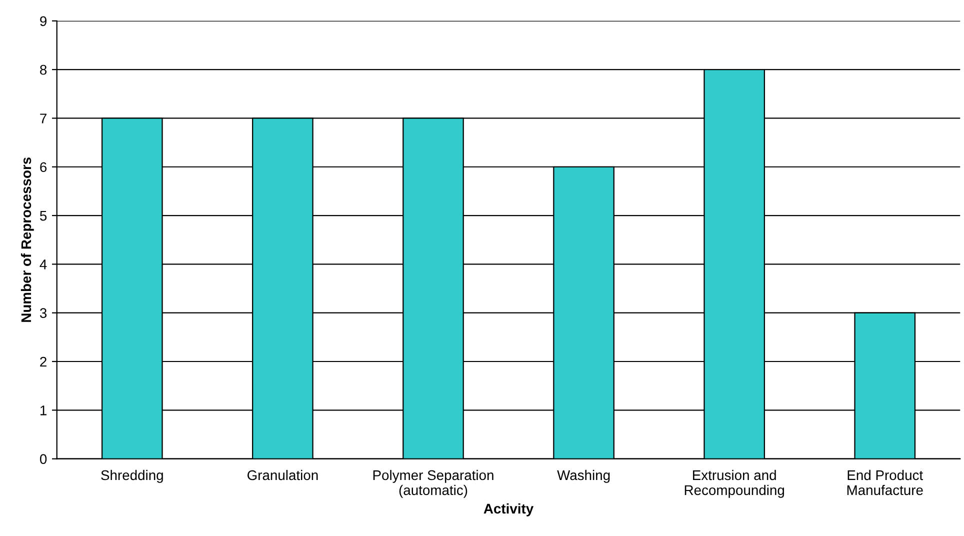  Describe the element at coordinates (433, 484) in the screenshot. I see `x-tick-label: Polymer Separation (automatic)` at that location.